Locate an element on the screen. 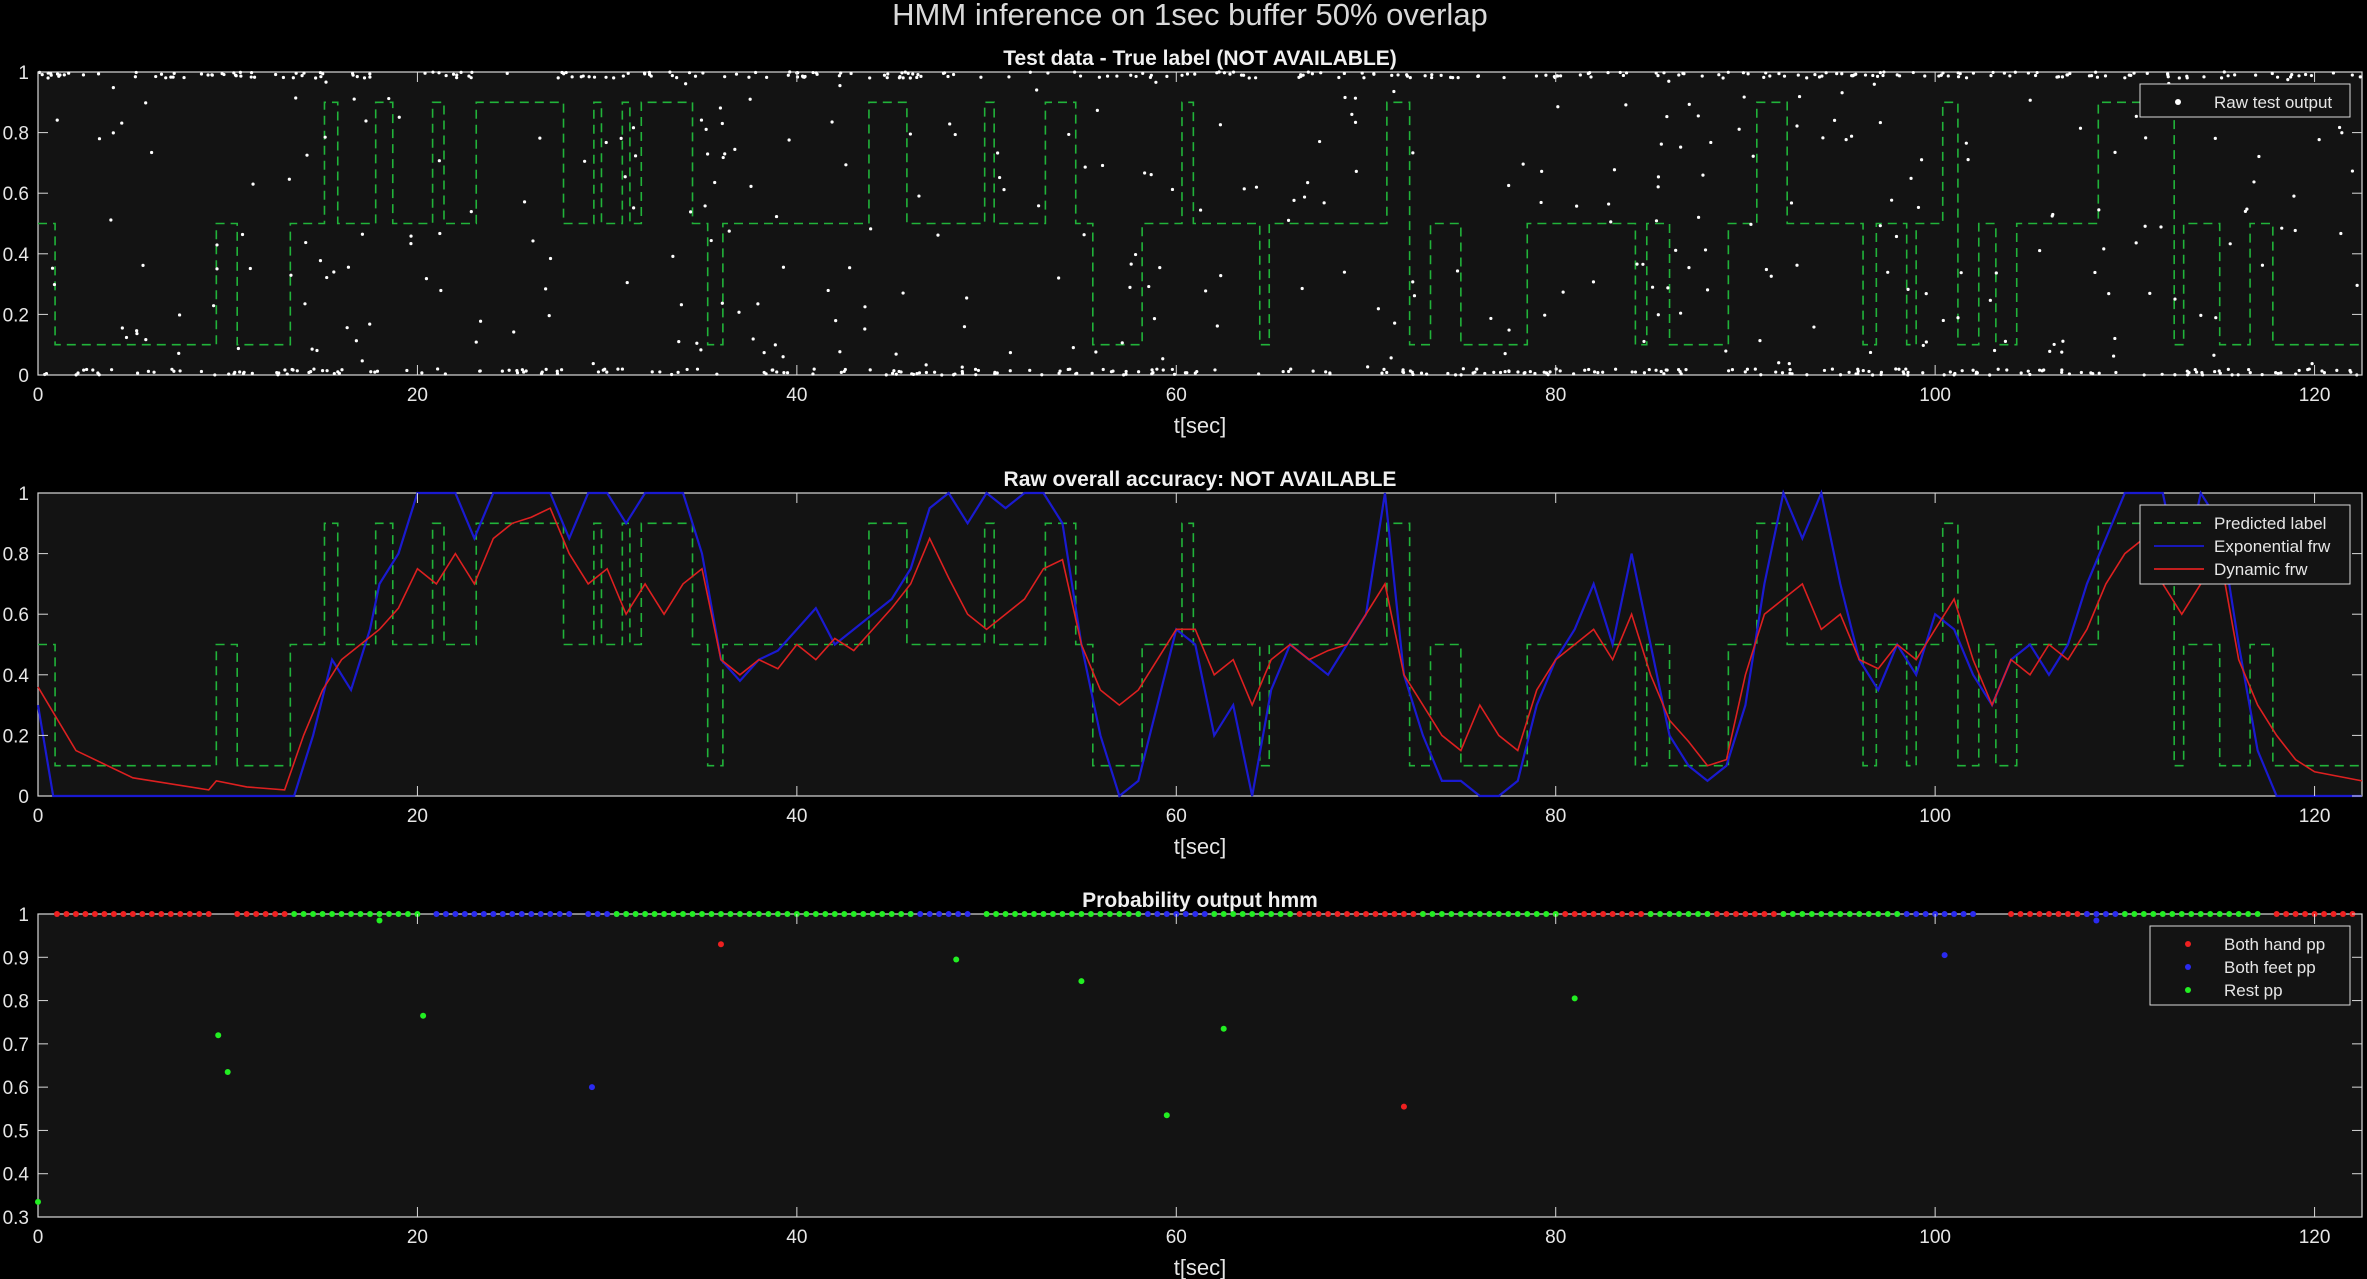 This screenshot has height=1279, width=2367. panel-1-xlabel: t[sec] is located at coordinates (1200, 425).